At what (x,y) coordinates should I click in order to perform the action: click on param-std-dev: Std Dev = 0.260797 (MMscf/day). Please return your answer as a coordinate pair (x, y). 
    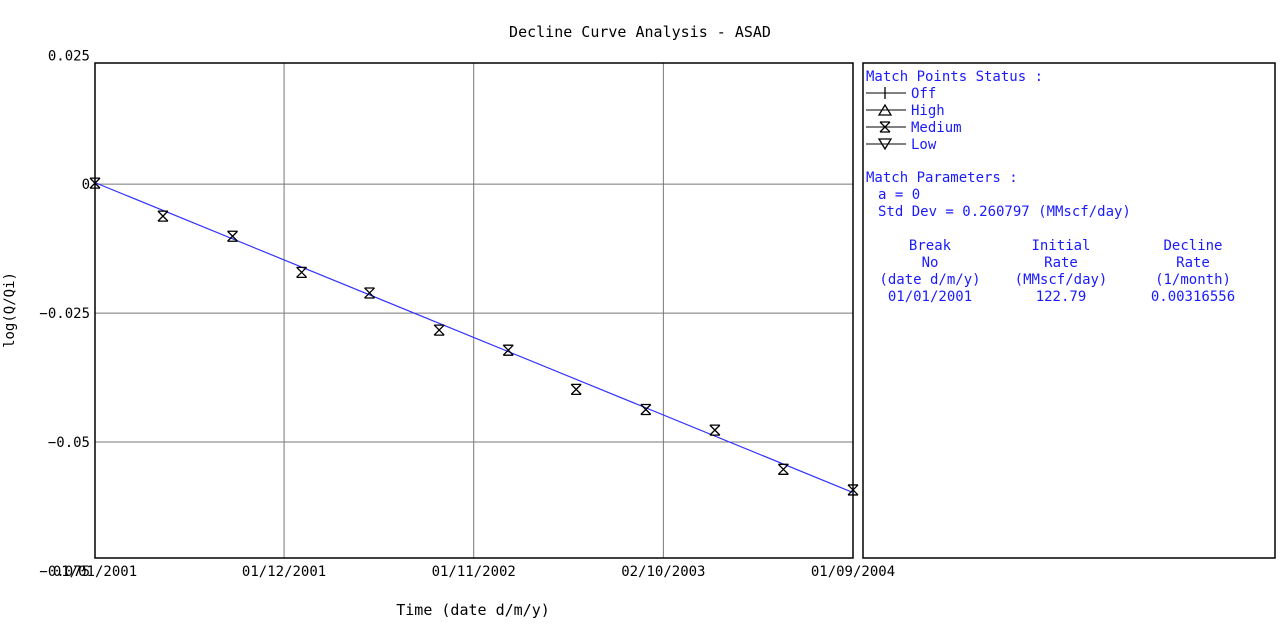
    Looking at the image, I should click on (1004, 212).